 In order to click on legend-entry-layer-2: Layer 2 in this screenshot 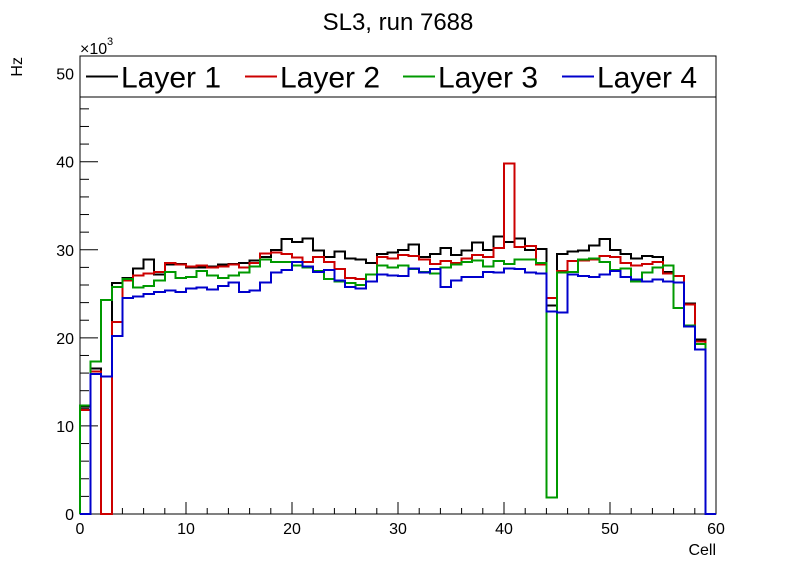, I will do `click(312, 78)`.